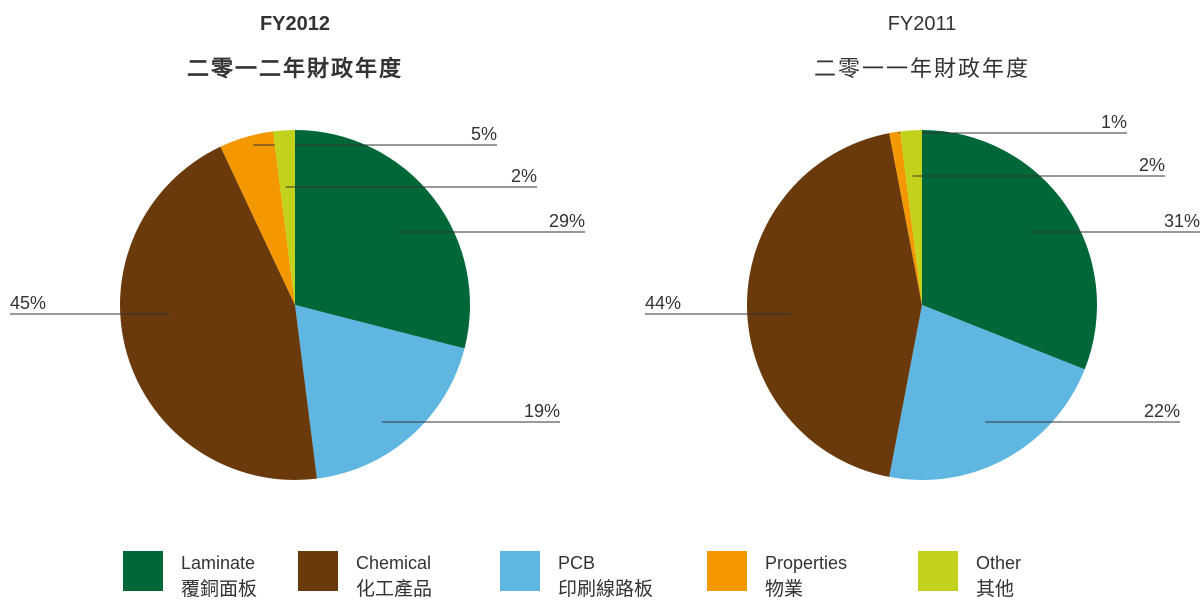 This screenshot has width=1200, height=601. What do you see at coordinates (998, 563) in the screenshot?
I see `legend-label: Other` at bounding box center [998, 563].